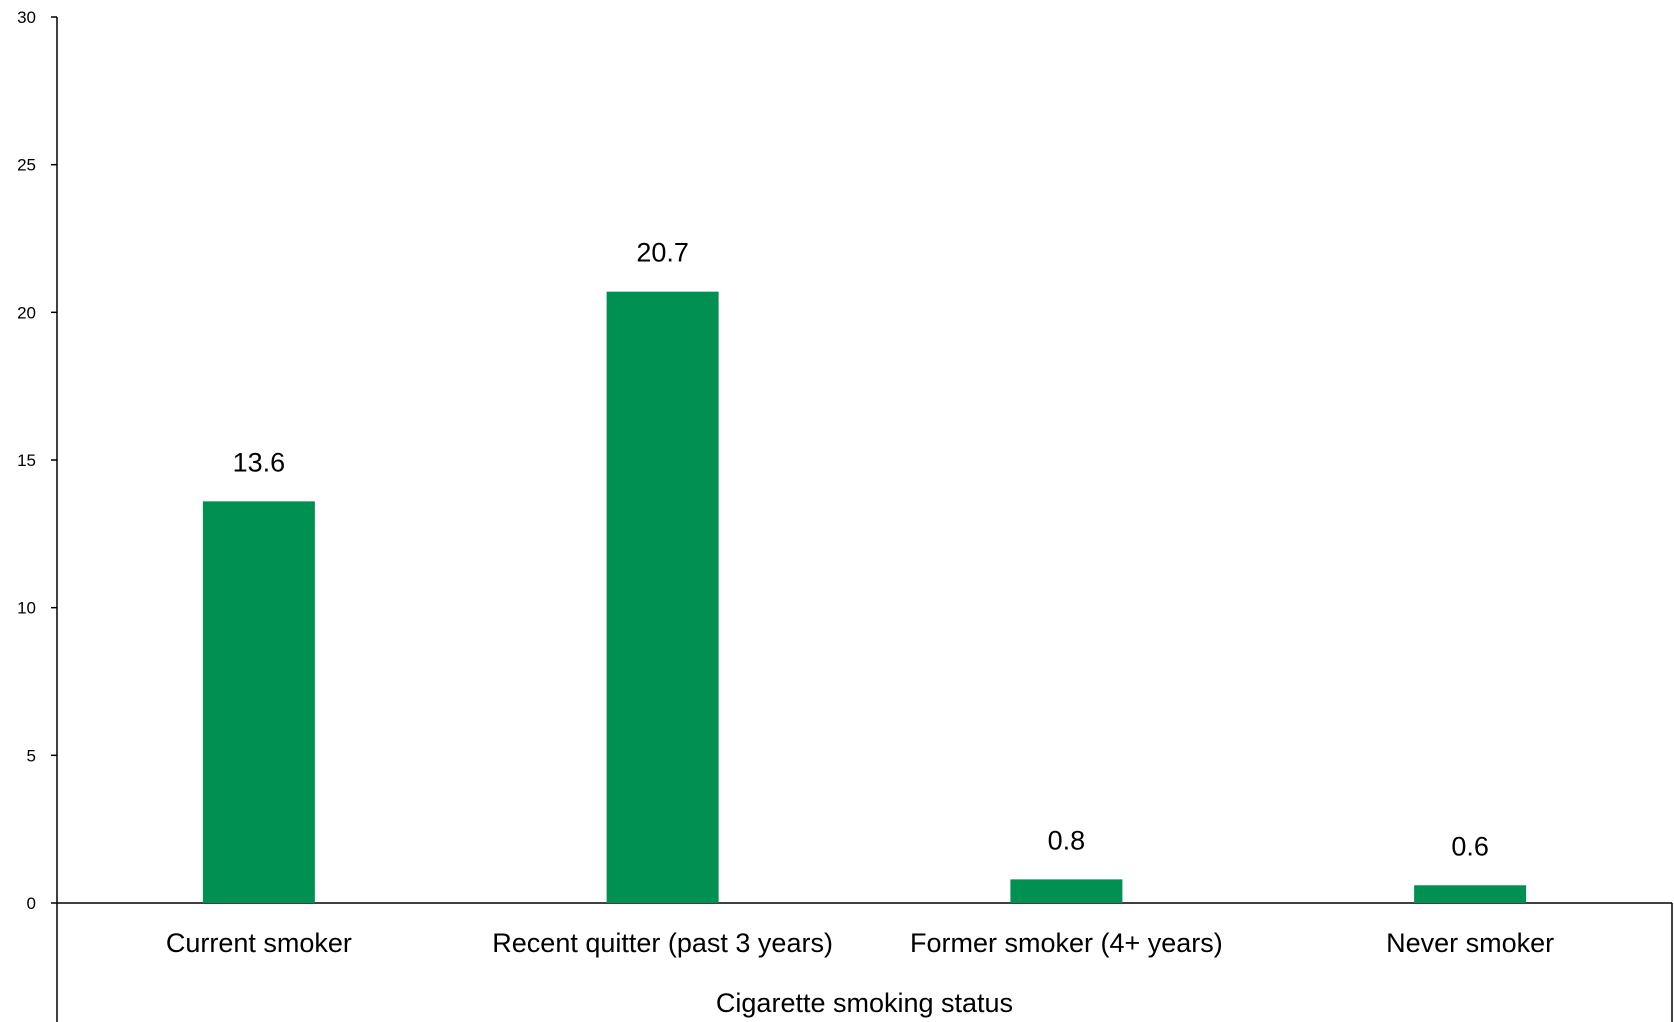  Describe the element at coordinates (662, 943) in the screenshot. I see `category-label: Recent quitter (past 3 years)` at that location.